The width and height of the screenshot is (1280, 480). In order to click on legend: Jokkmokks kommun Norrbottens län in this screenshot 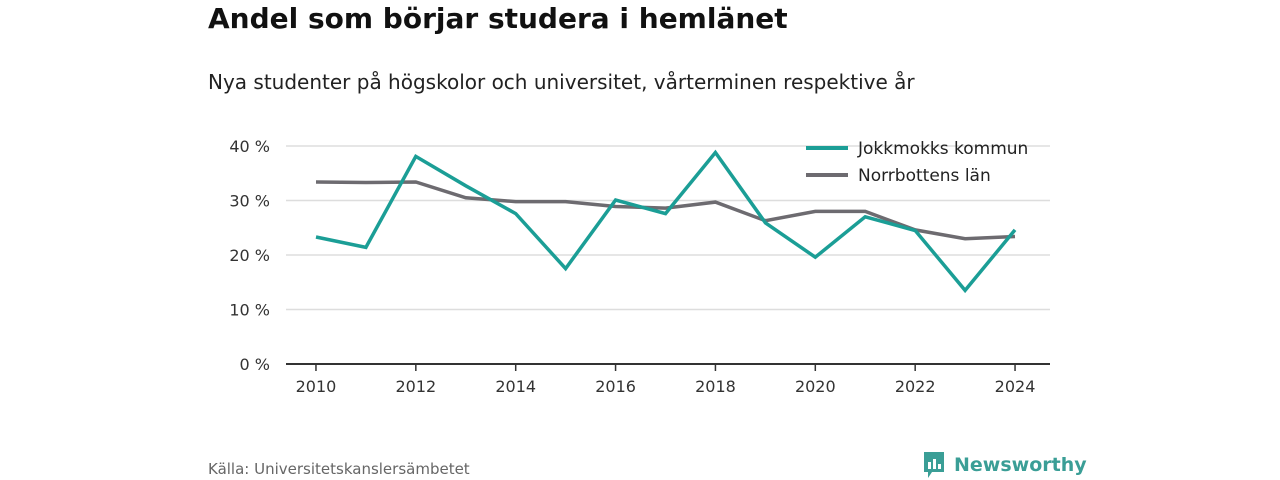, I will do `click(917, 162)`.